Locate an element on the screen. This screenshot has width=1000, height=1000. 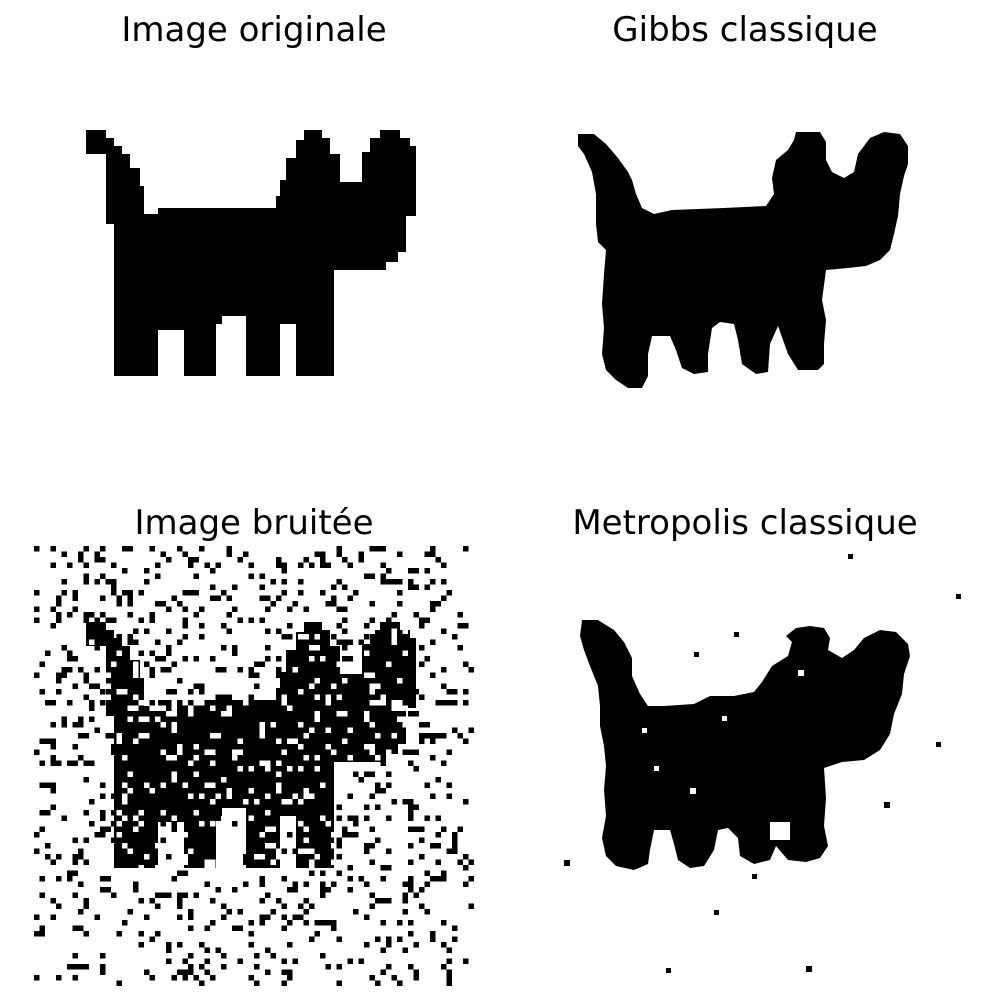
panel-title-metropolis: Metropolis classique is located at coordinates (745, 523).